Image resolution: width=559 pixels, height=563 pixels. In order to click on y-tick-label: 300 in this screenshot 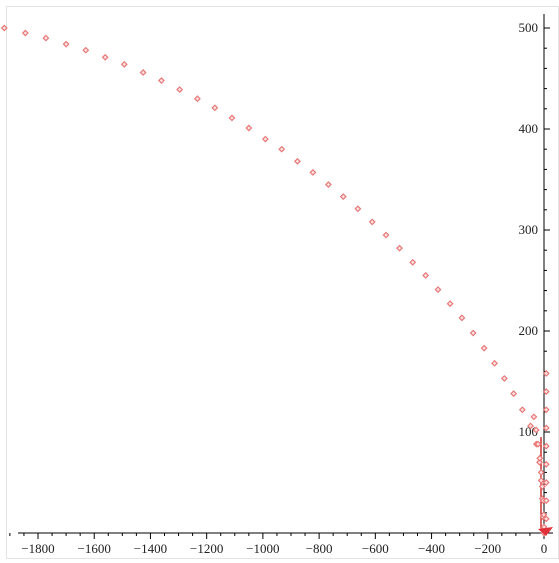, I will do `click(529, 229)`.